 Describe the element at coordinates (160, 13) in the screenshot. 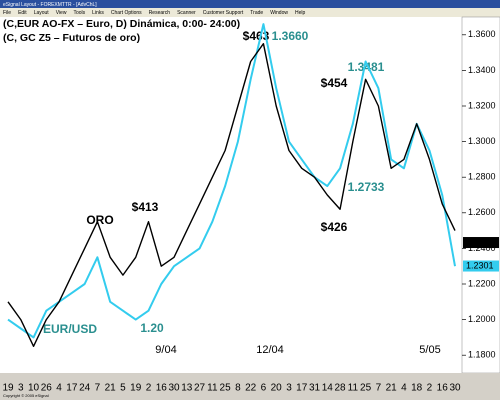

I see `menu-item: Research` at that location.